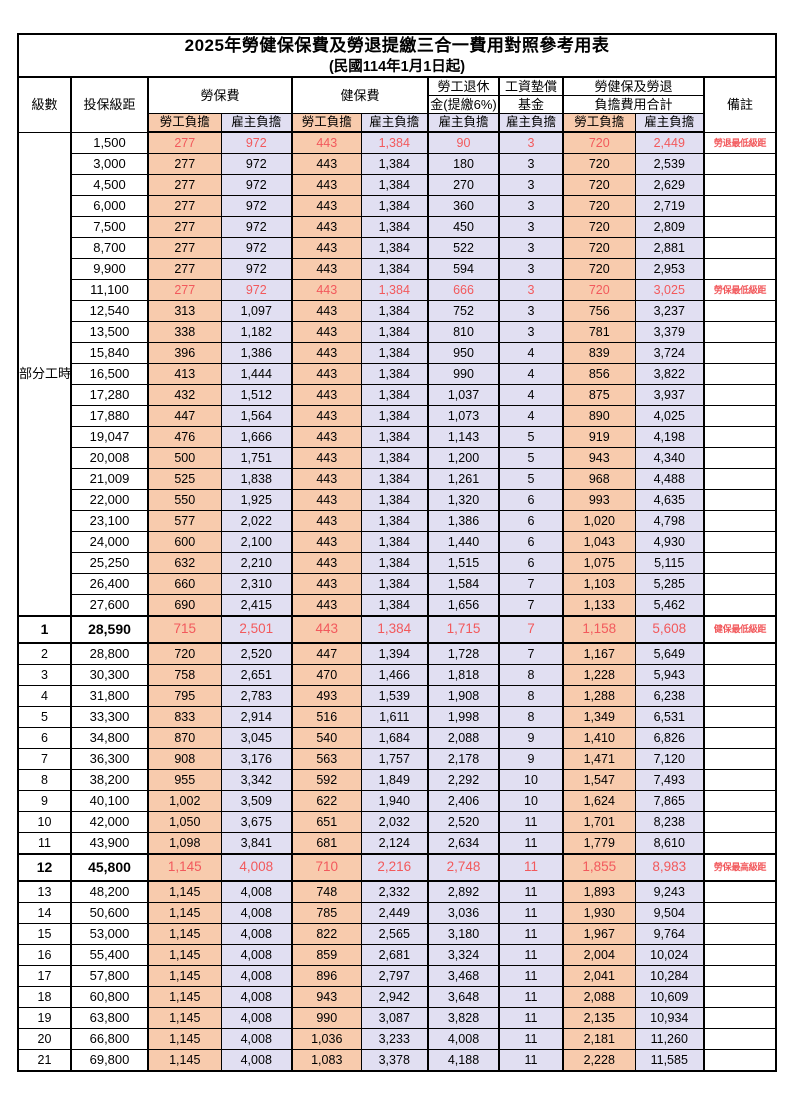  What do you see at coordinates (326, 955) in the screenshot?
I see `cell-health-employee: 859` at bounding box center [326, 955].